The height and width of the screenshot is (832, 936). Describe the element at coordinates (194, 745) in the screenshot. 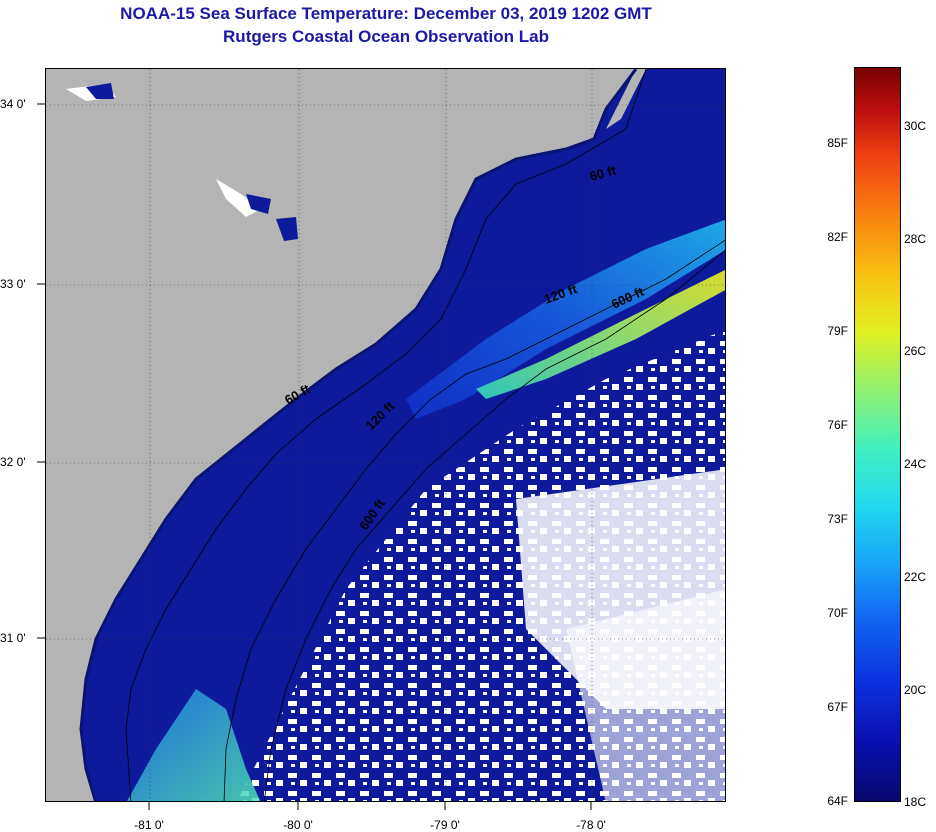

I see `southwest-warm-patch` at that location.